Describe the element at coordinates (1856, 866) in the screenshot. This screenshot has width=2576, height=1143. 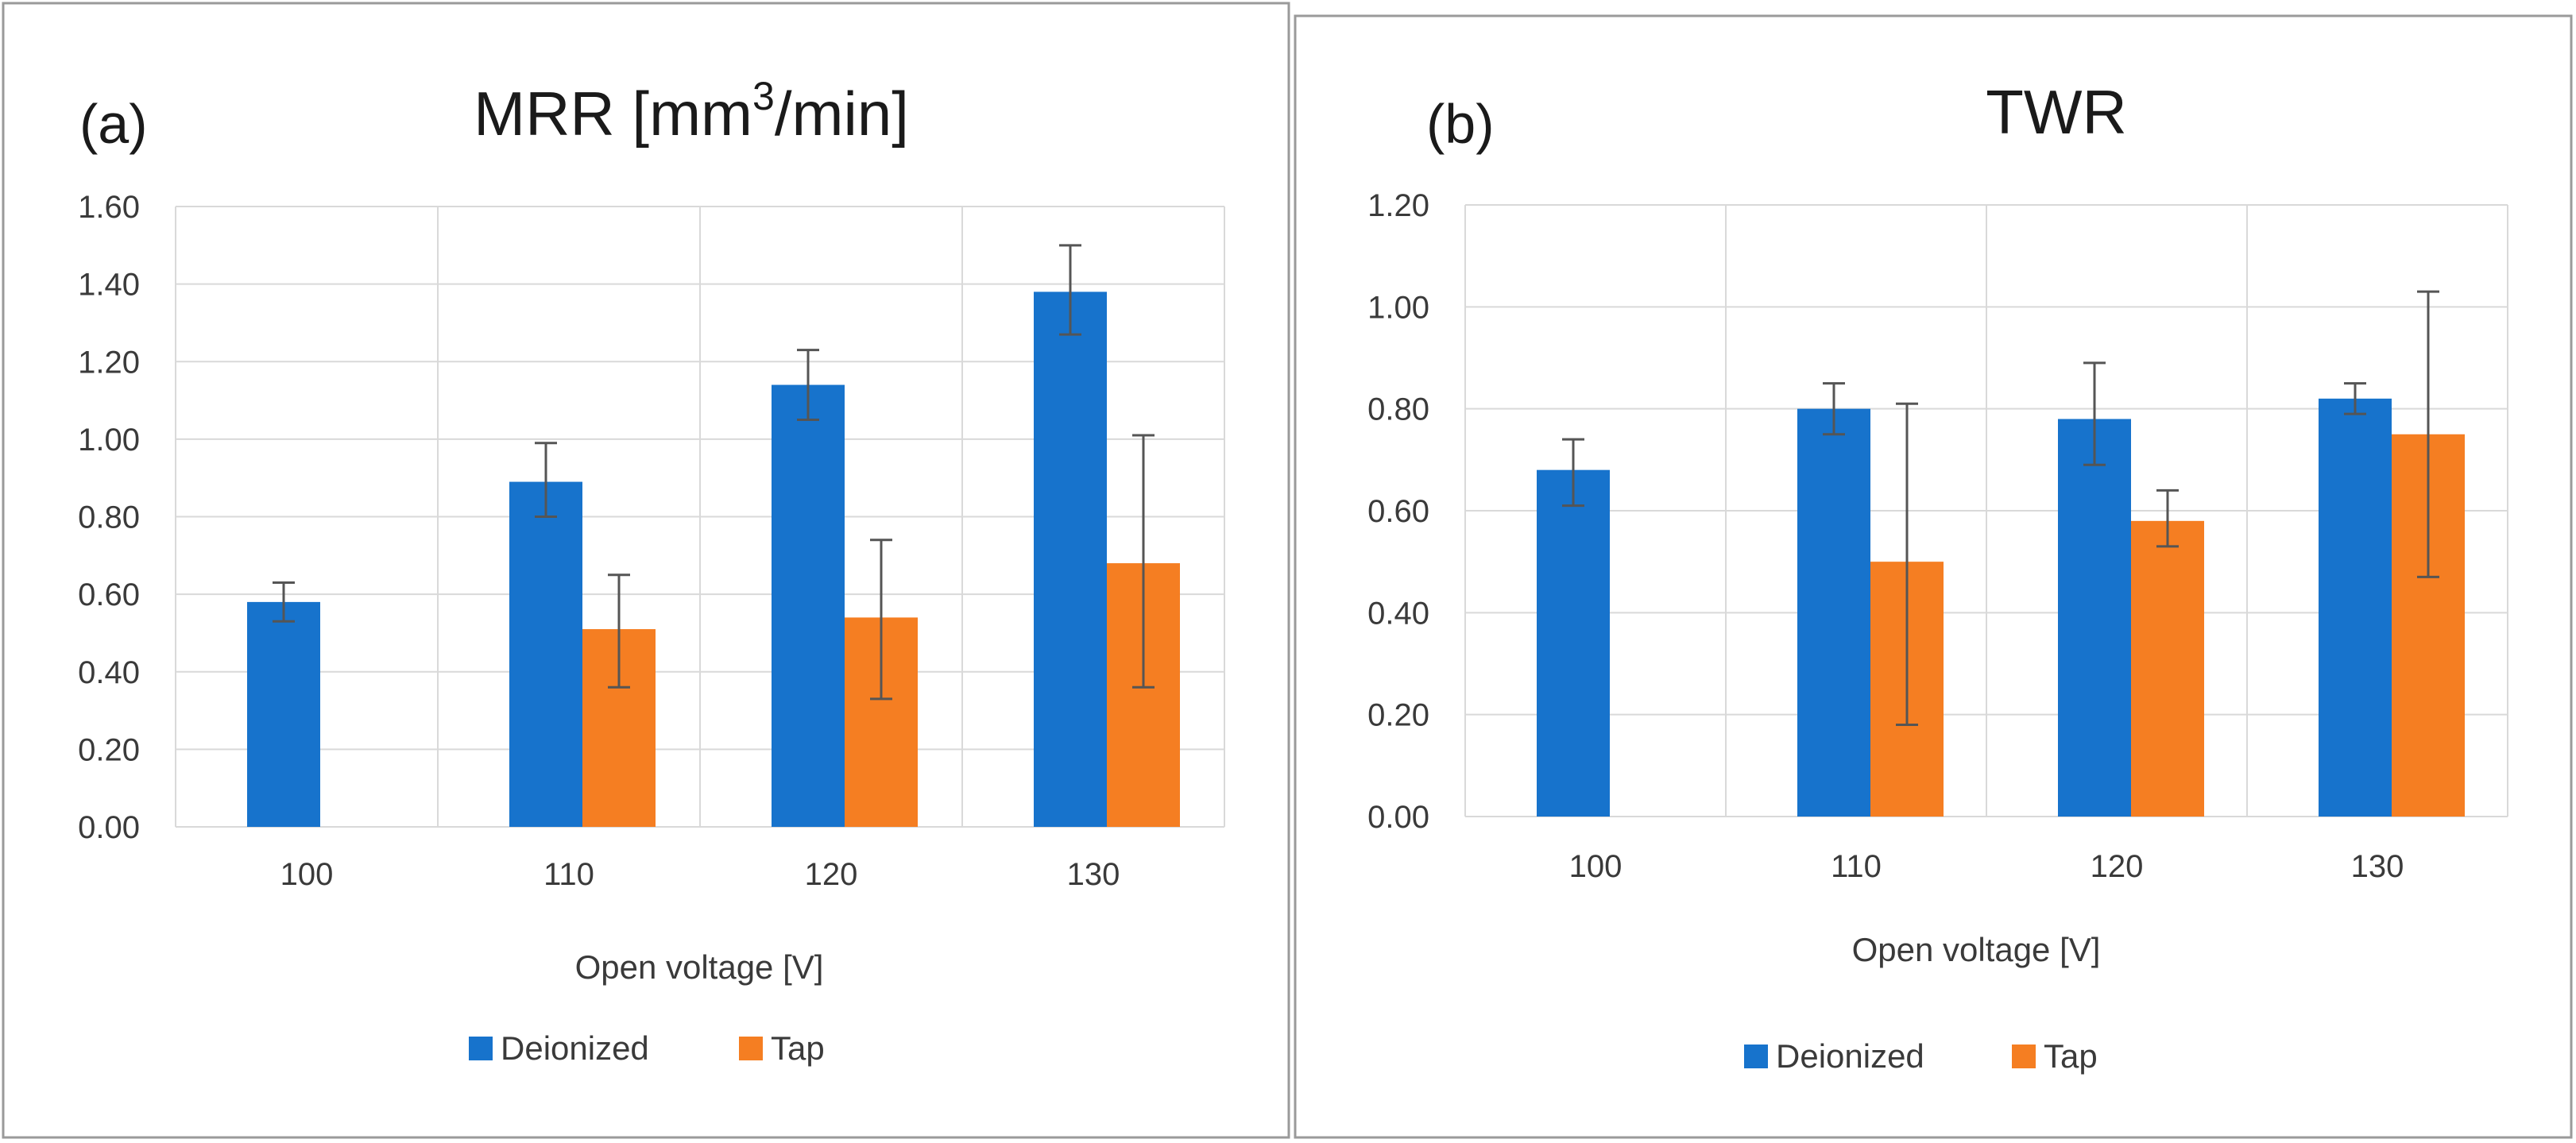
I see `panel-b-x-tick-label: 110` at that location.